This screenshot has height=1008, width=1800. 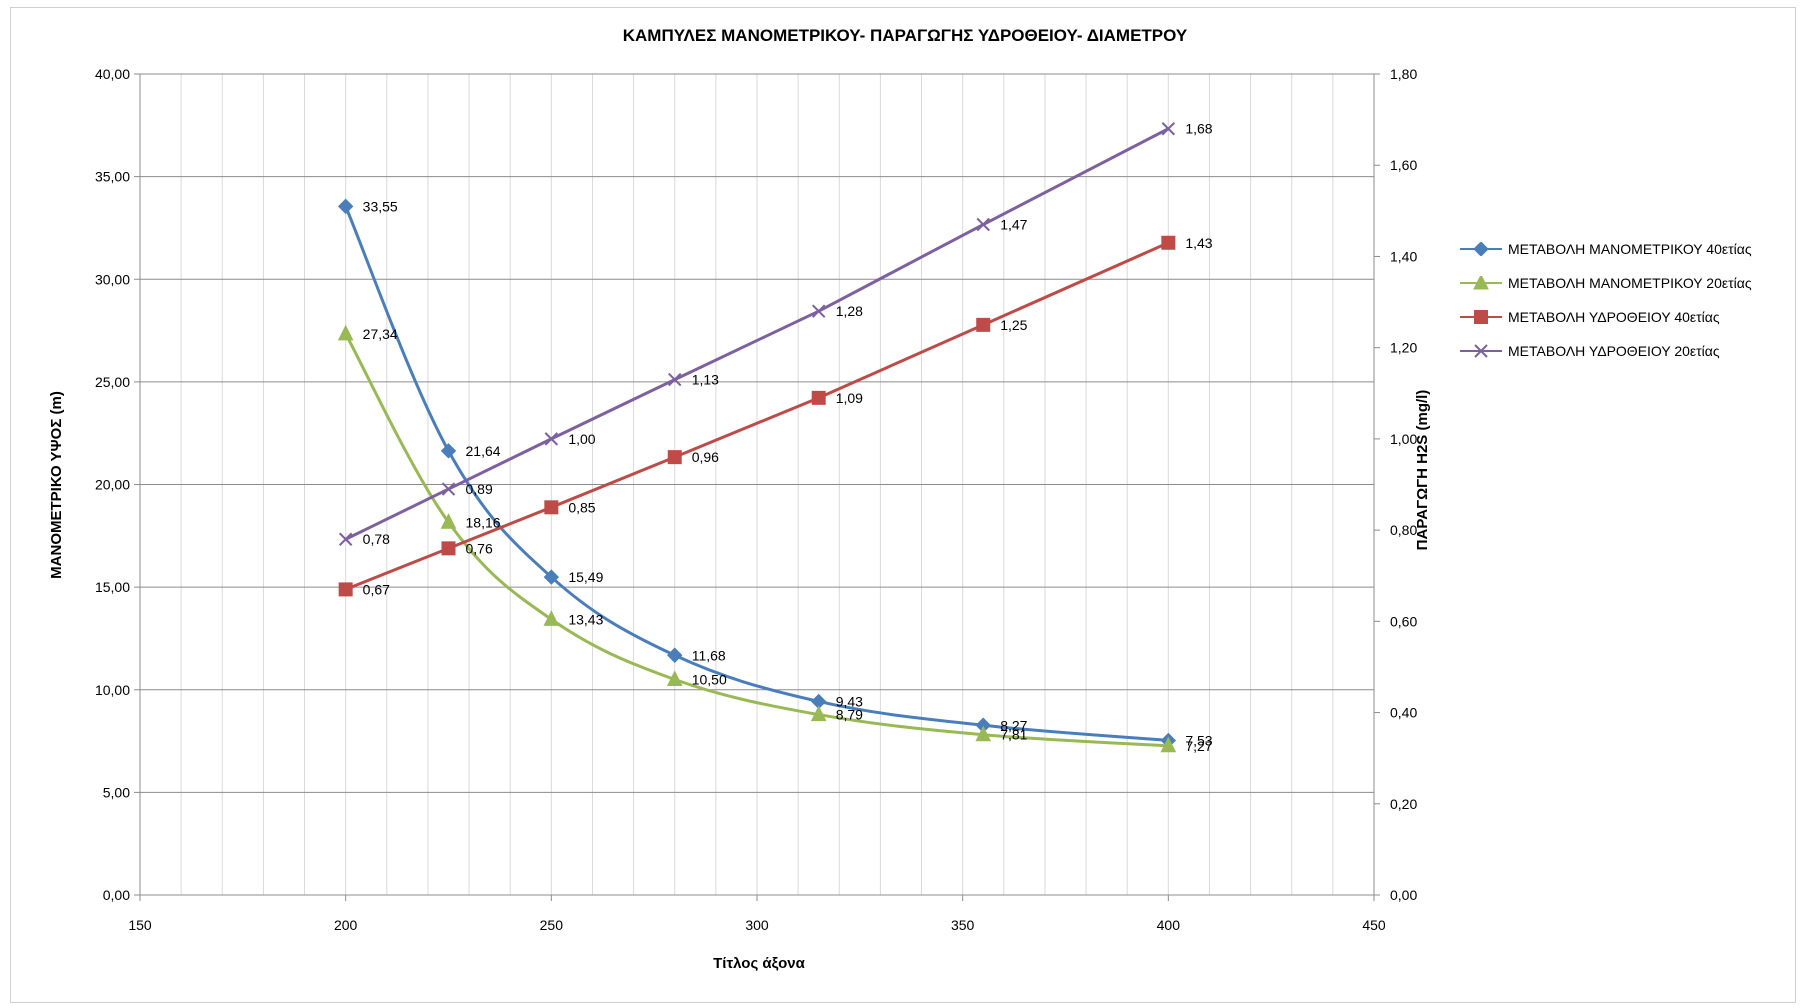 I want to click on data-label: 0,67, so click(x=376, y=589).